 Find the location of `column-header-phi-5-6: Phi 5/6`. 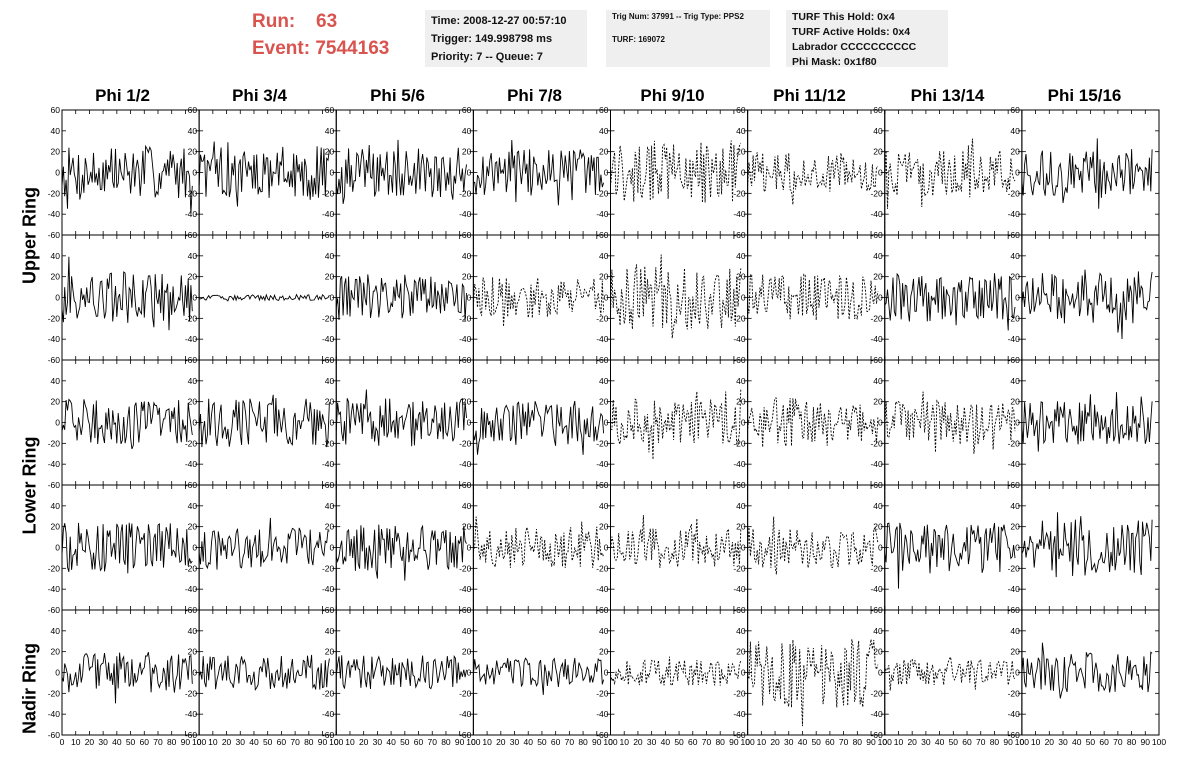

column-header-phi-5-6: Phi 5/6 is located at coordinates (397, 95).